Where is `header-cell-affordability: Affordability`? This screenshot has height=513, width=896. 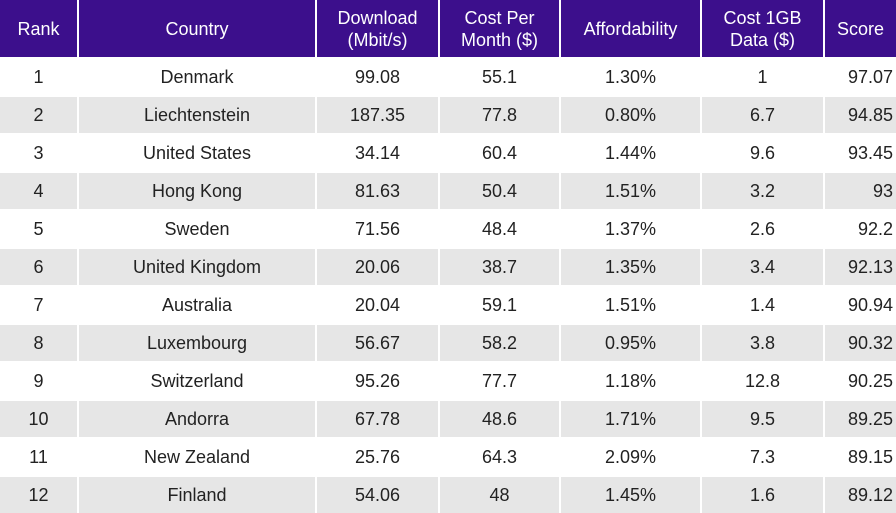 header-cell-affordability: Affordability is located at coordinates (630, 29).